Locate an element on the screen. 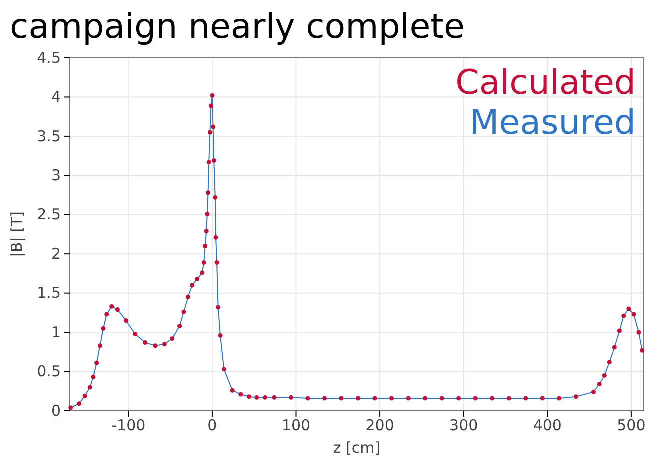 Image resolution: width=672 pixels, height=463 pixels. x-tick-label: 200 is located at coordinates (380, 425).